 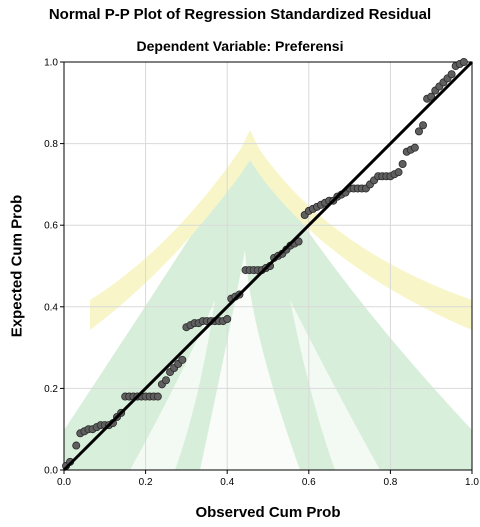 I want to click on x-tick-label: 0.6, so click(x=309, y=482).